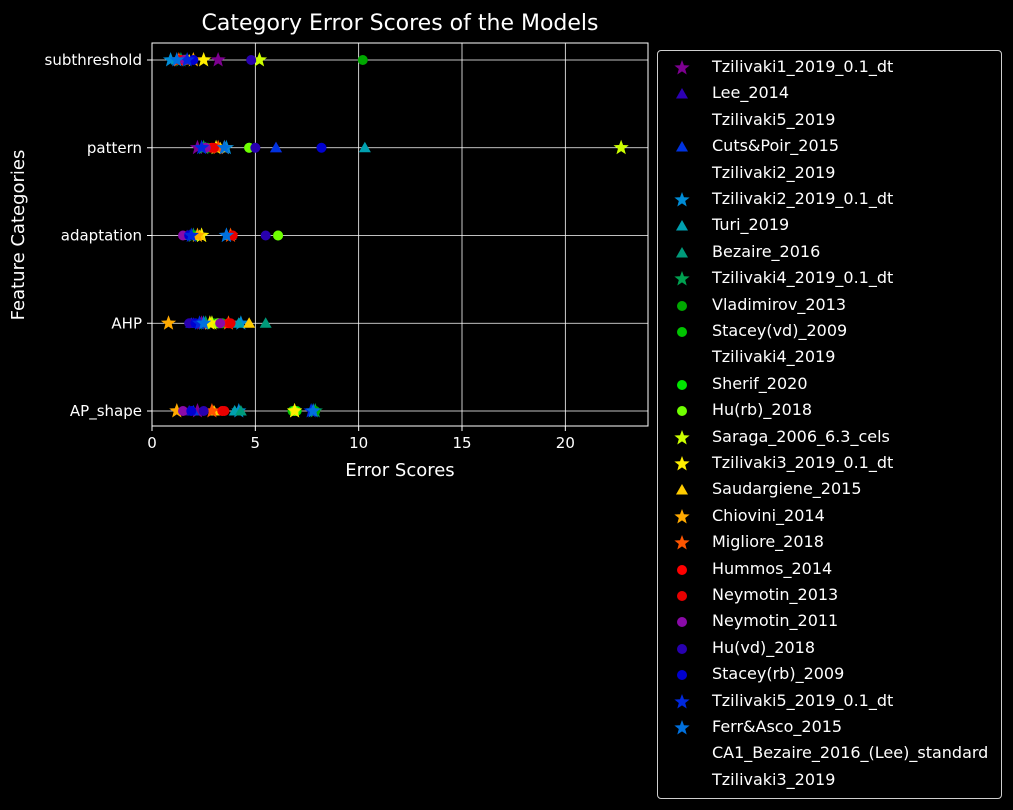 The image size is (1013, 810). What do you see at coordinates (801, 436) in the screenshot?
I see `legend-label: Saraga_2006_6.3_cels` at bounding box center [801, 436].